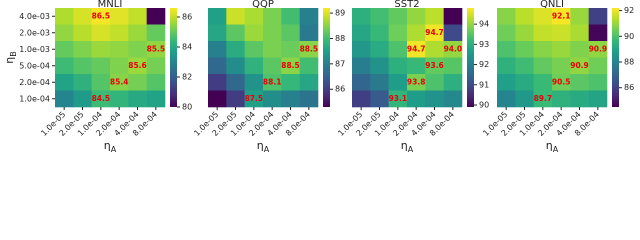  Describe the element at coordinates (340, 13) in the screenshot. I see `colorbar-tick-label: 89` at that location.